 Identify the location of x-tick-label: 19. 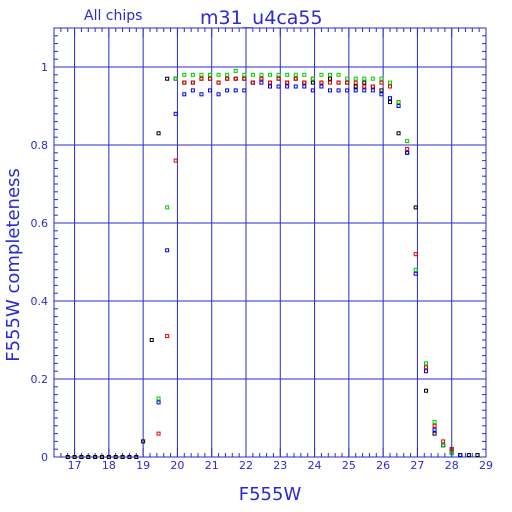
(143, 465).